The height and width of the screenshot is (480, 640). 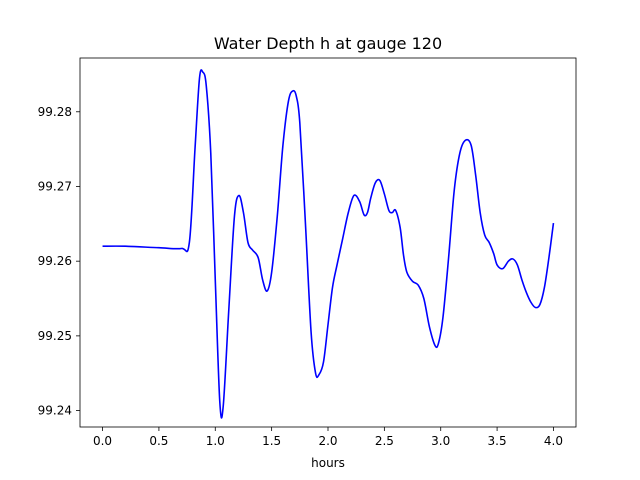 What do you see at coordinates (55, 186) in the screenshot?
I see `y-tick-label: 99.27` at bounding box center [55, 186].